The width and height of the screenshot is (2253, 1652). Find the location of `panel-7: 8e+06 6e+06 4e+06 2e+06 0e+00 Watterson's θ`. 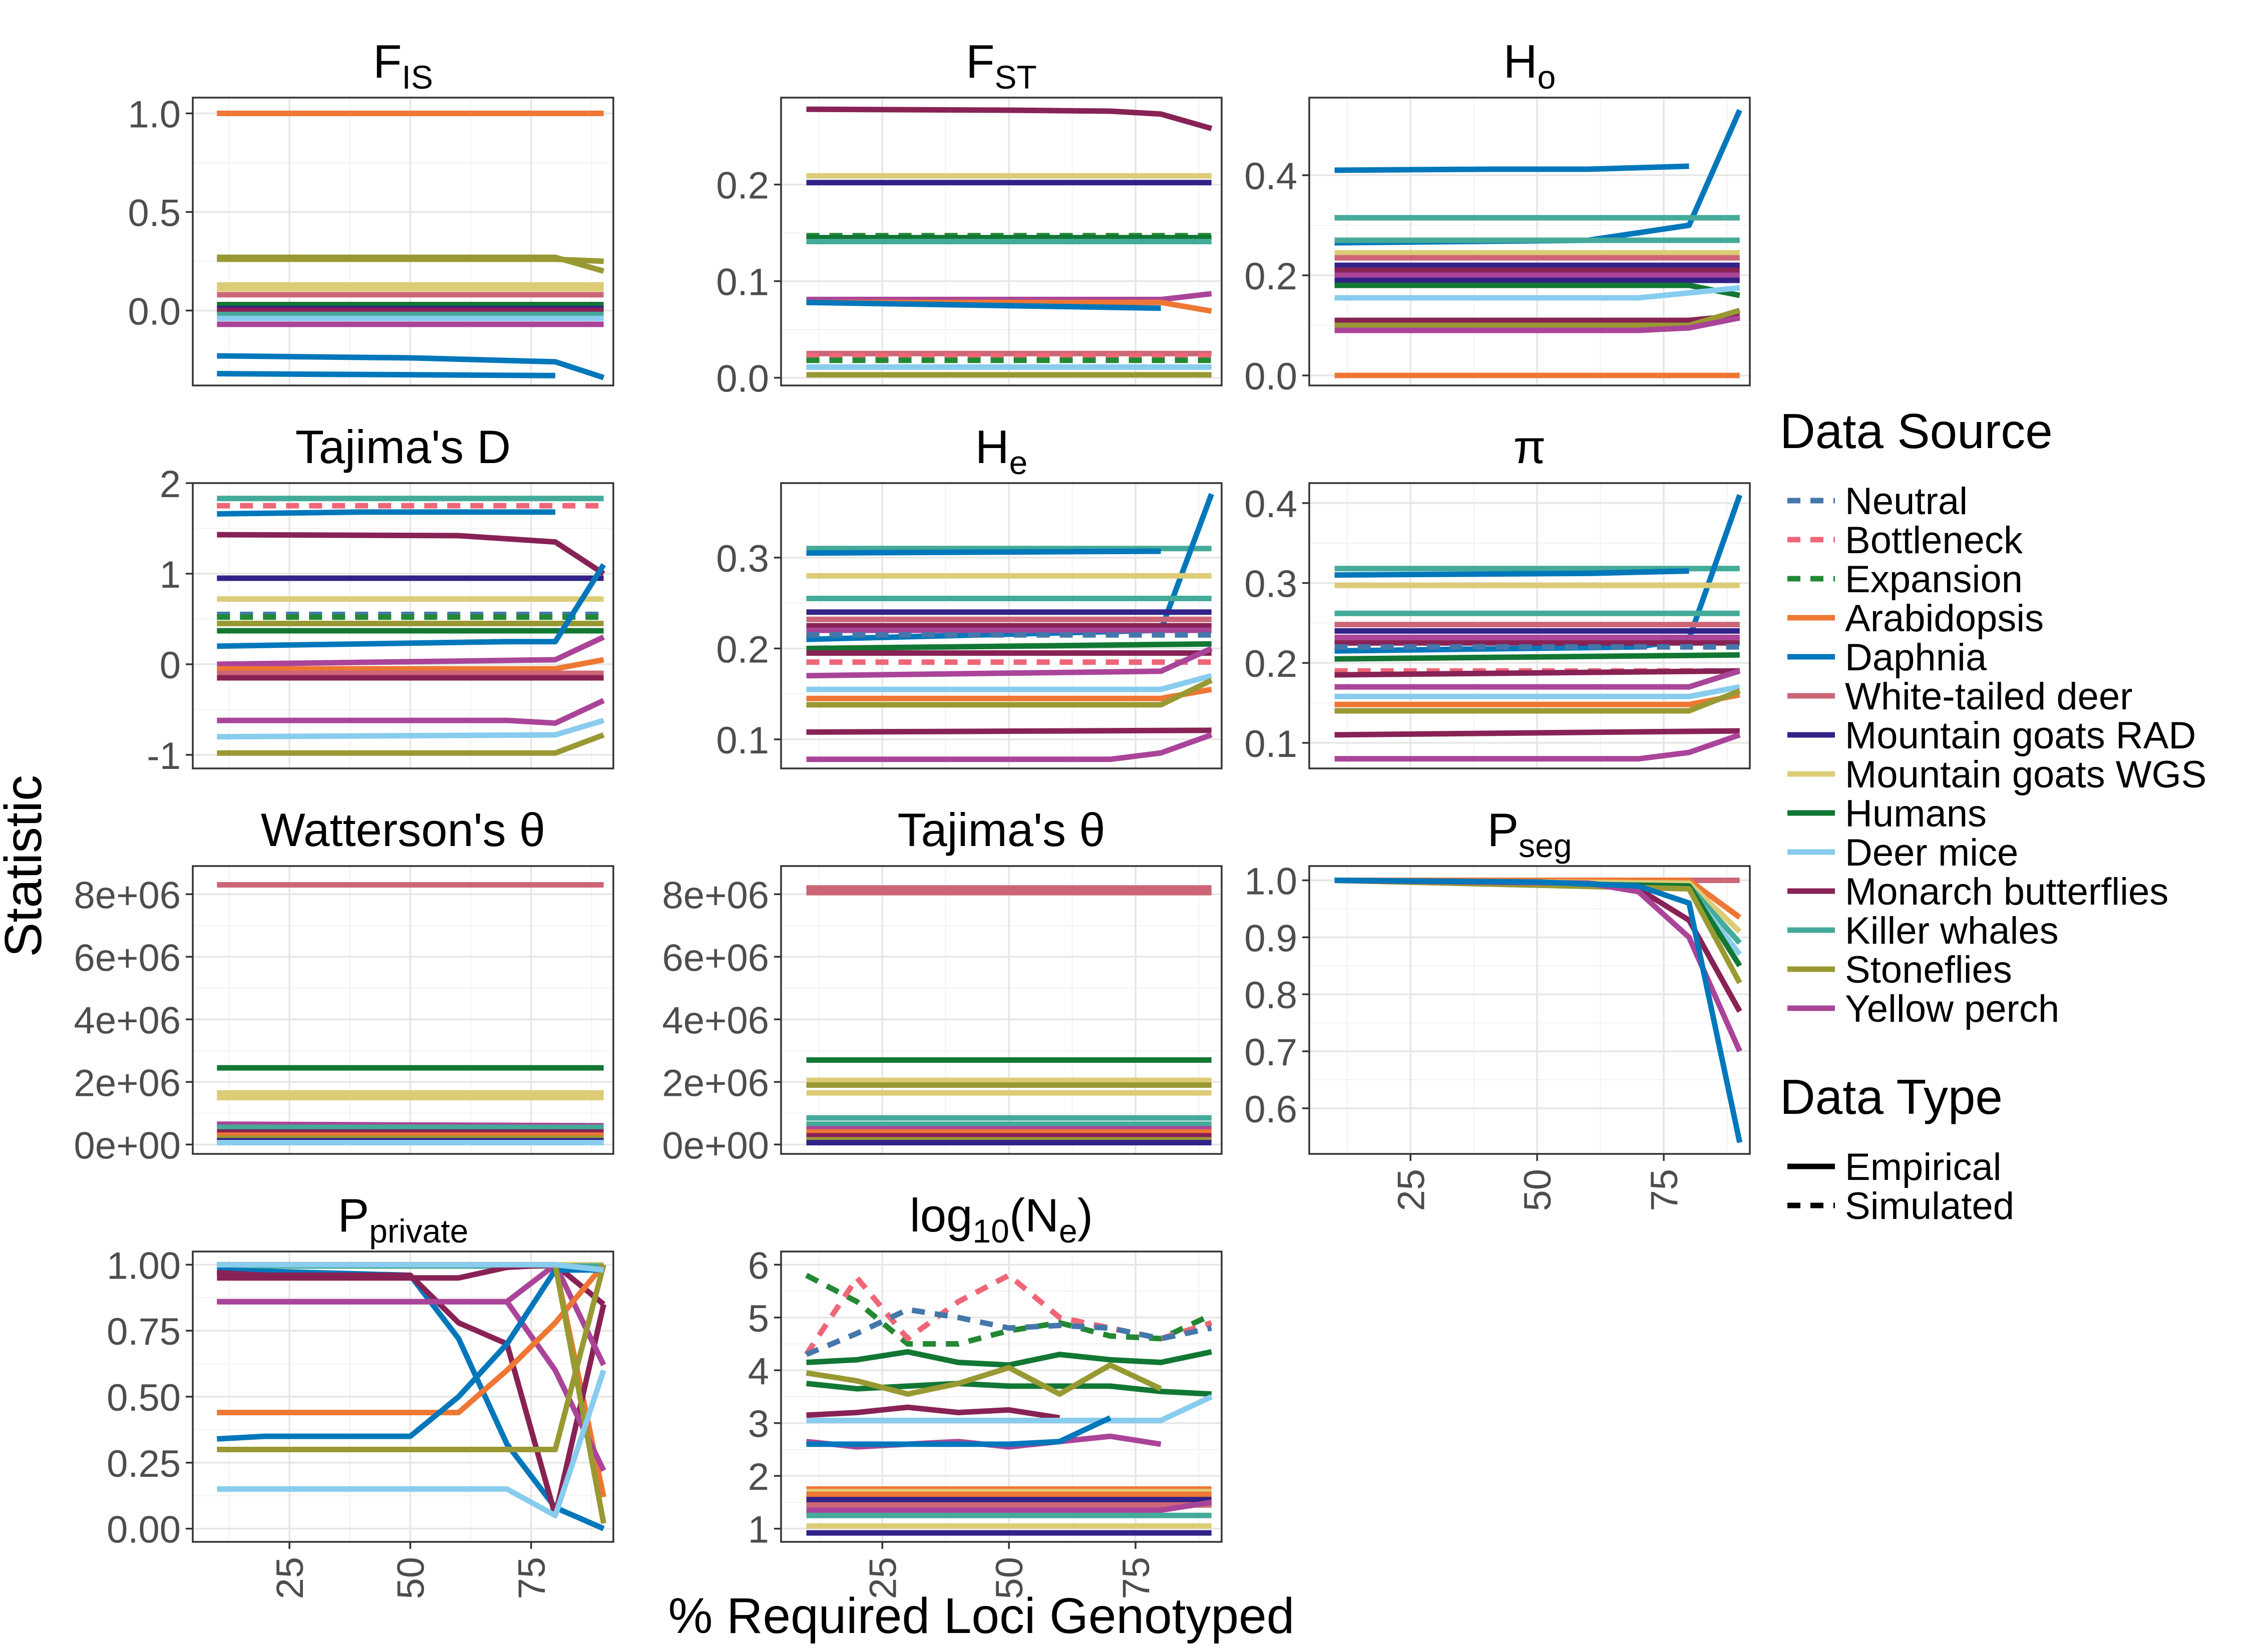

panel-7: 8e+06 6e+06 4e+06 2e+06 0e+00 Watterson's θ is located at coordinates (344, 985).